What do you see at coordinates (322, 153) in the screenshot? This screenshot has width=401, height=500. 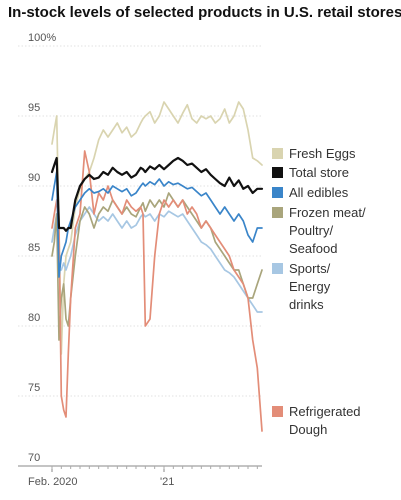 I see `legend-label: Fresh Eggs` at bounding box center [322, 153].